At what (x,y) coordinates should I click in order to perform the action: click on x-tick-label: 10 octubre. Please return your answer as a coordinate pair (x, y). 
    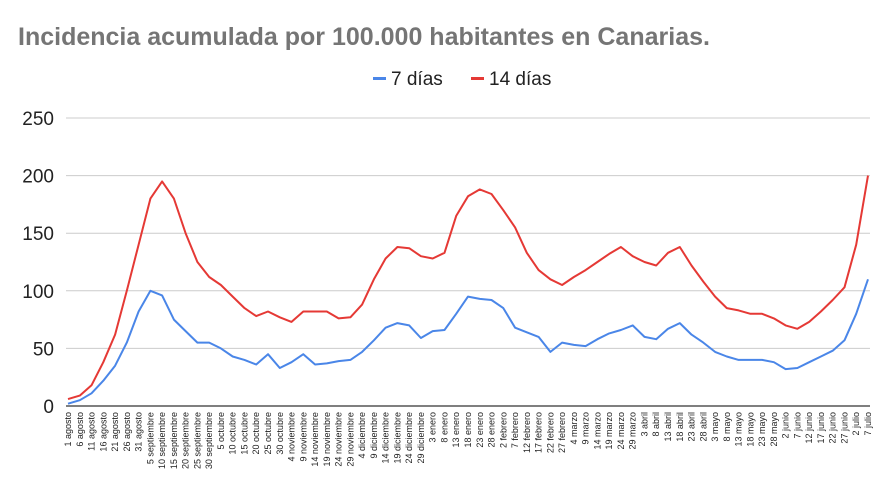
    Looking at the image, I should click on (233, 433).